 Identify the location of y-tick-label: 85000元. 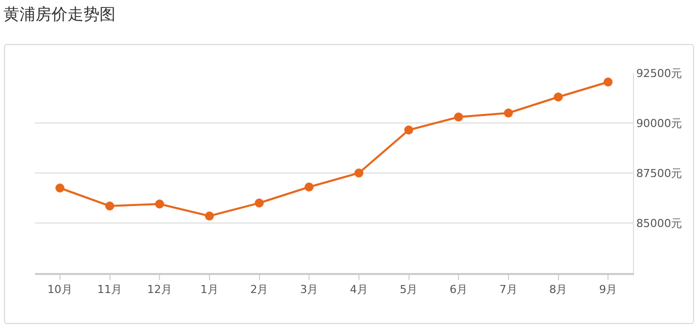
(659, 223).